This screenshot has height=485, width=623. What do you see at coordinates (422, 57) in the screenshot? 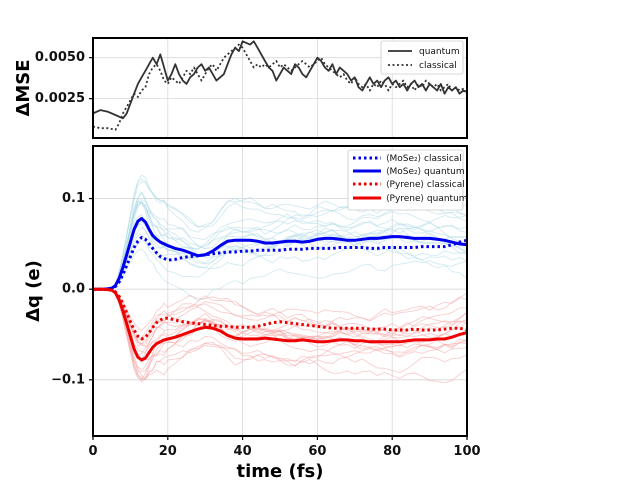
I see `mse-legend: quantum classical` at bounding box center [422, 57].